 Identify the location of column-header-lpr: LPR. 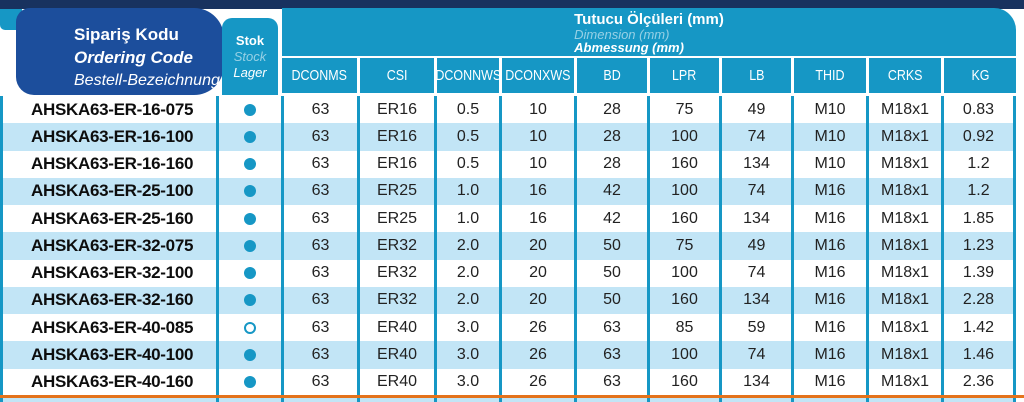
(683, 75).